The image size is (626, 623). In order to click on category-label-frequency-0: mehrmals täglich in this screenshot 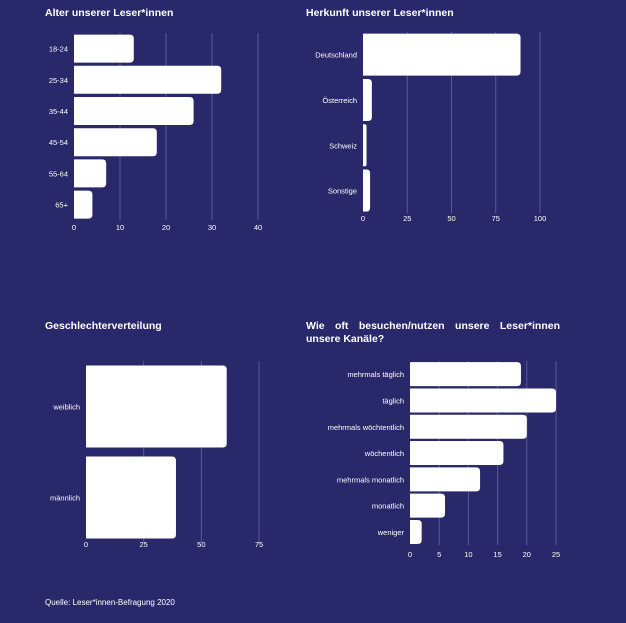, I will do `click(375, 374)`.